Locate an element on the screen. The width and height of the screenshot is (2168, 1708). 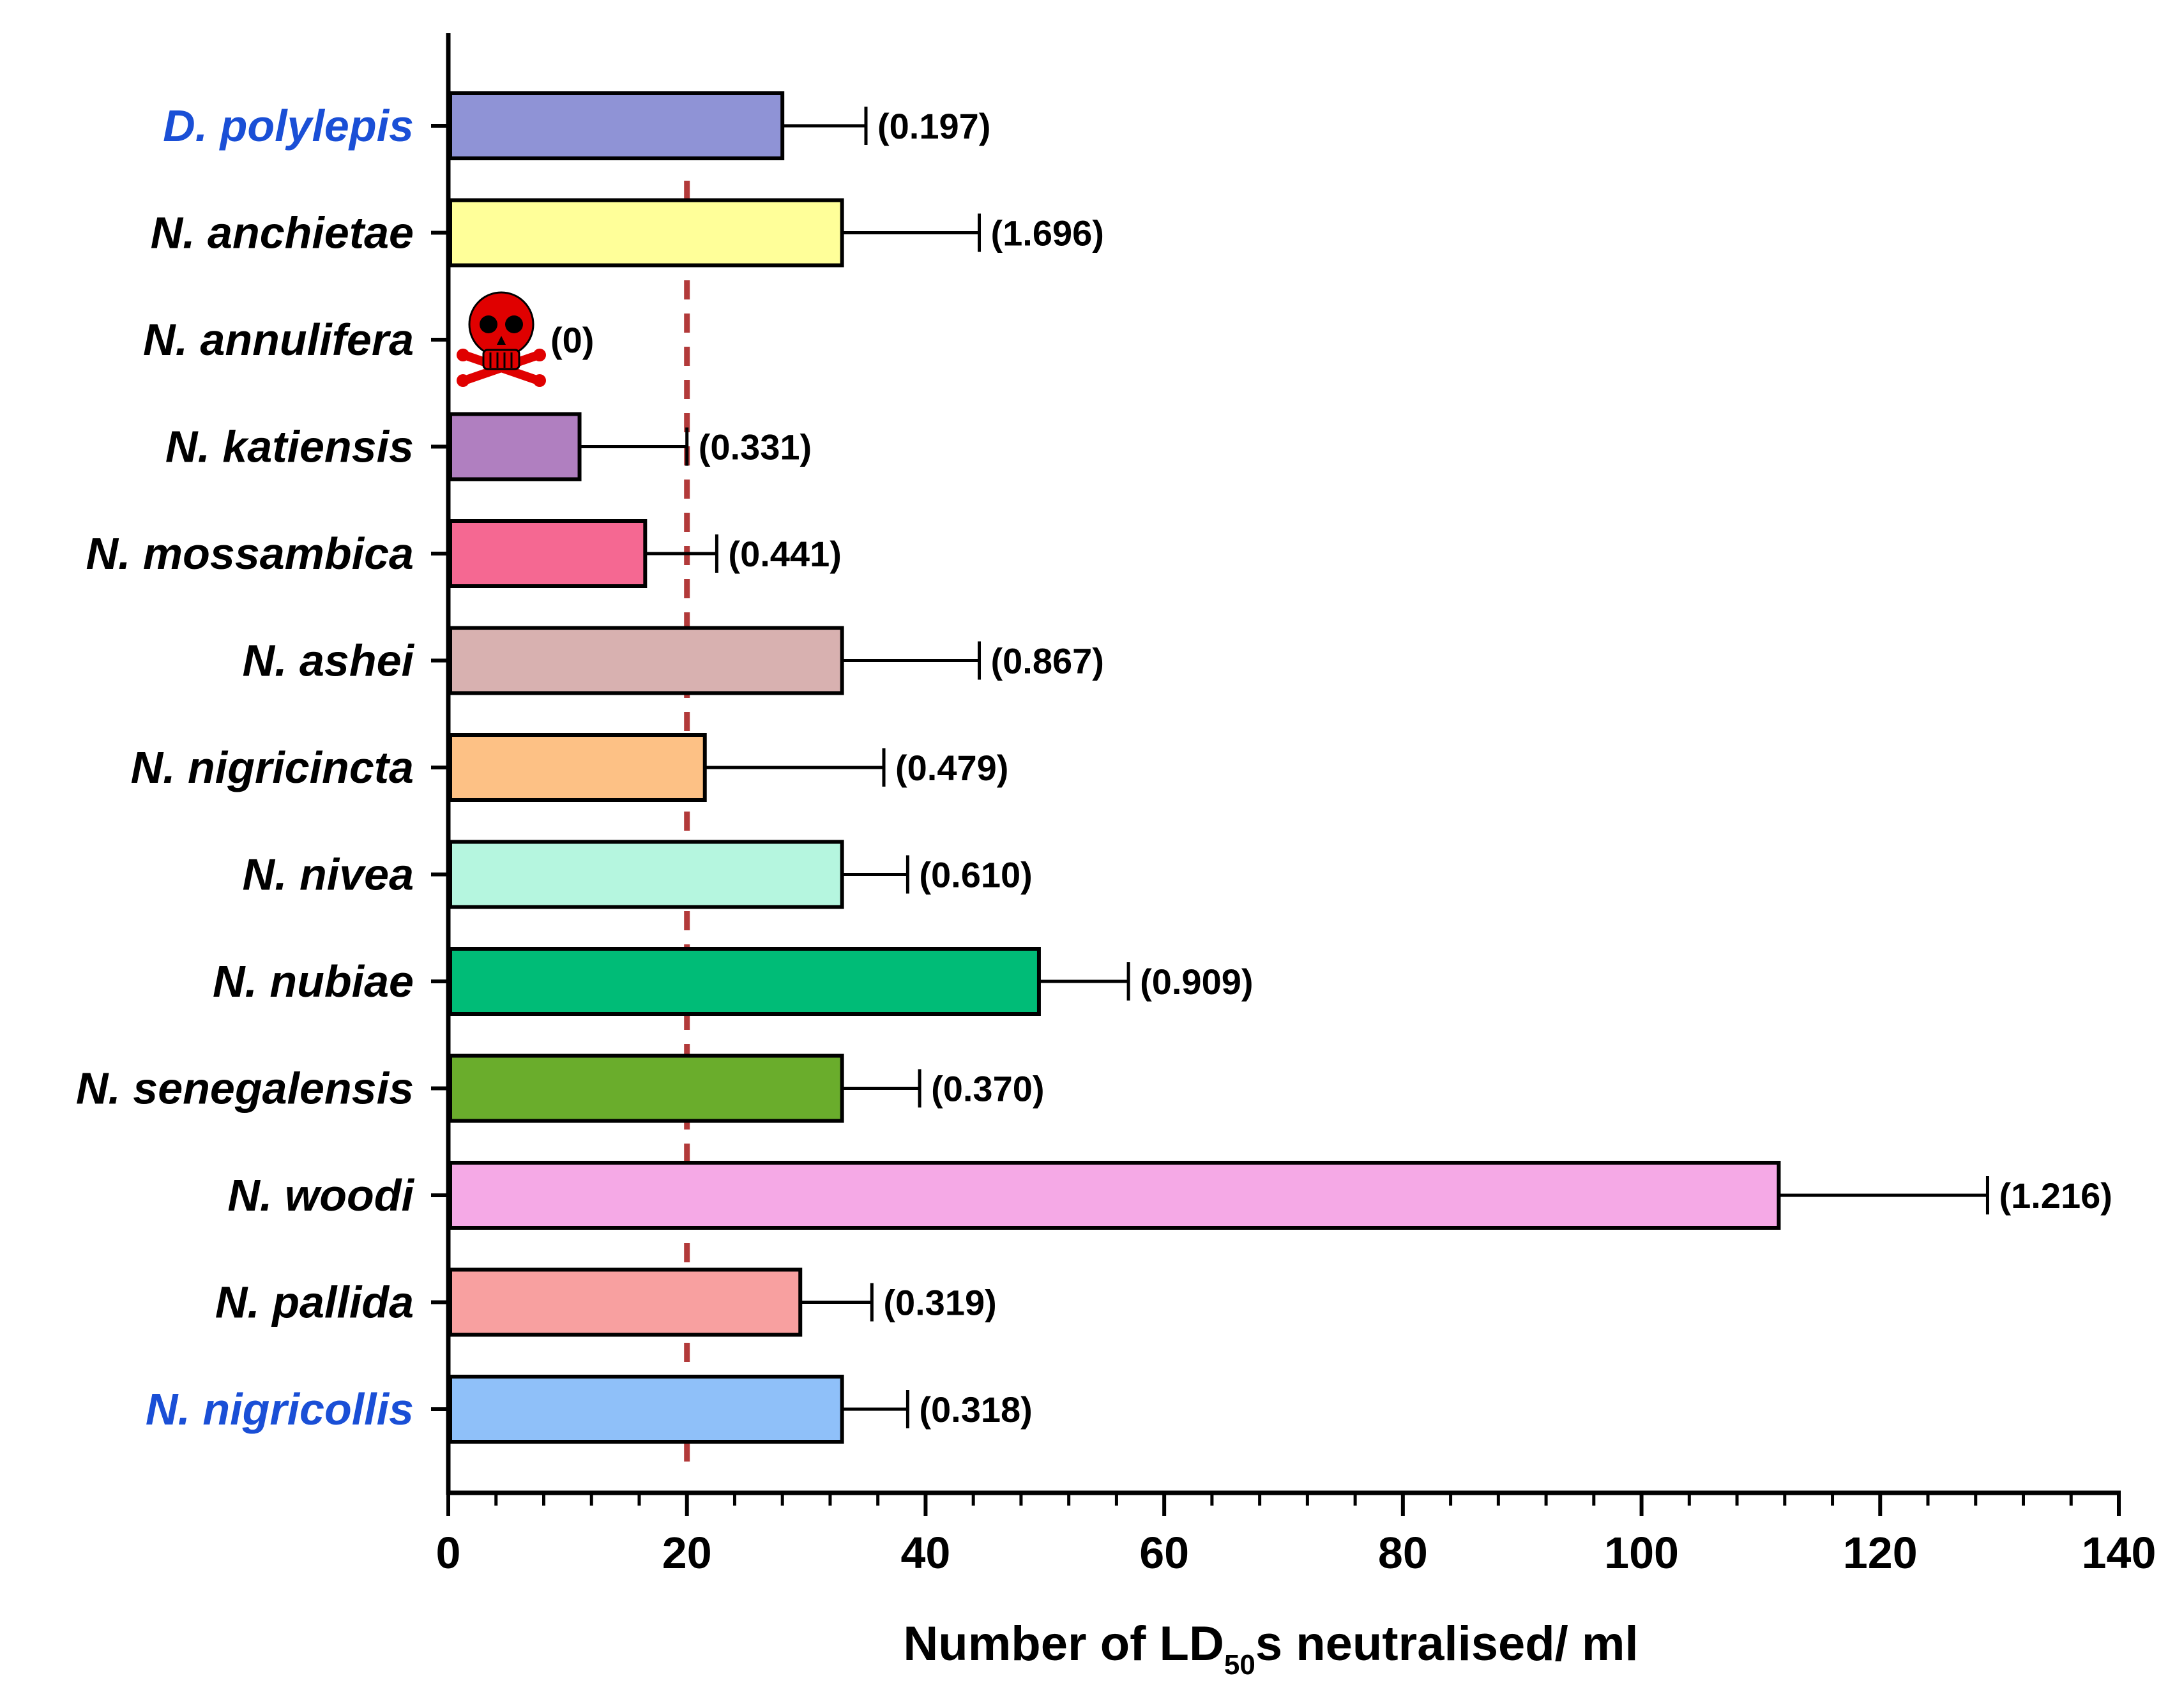
x-tick-label: 140 is located at coordinates (2119, 1553).